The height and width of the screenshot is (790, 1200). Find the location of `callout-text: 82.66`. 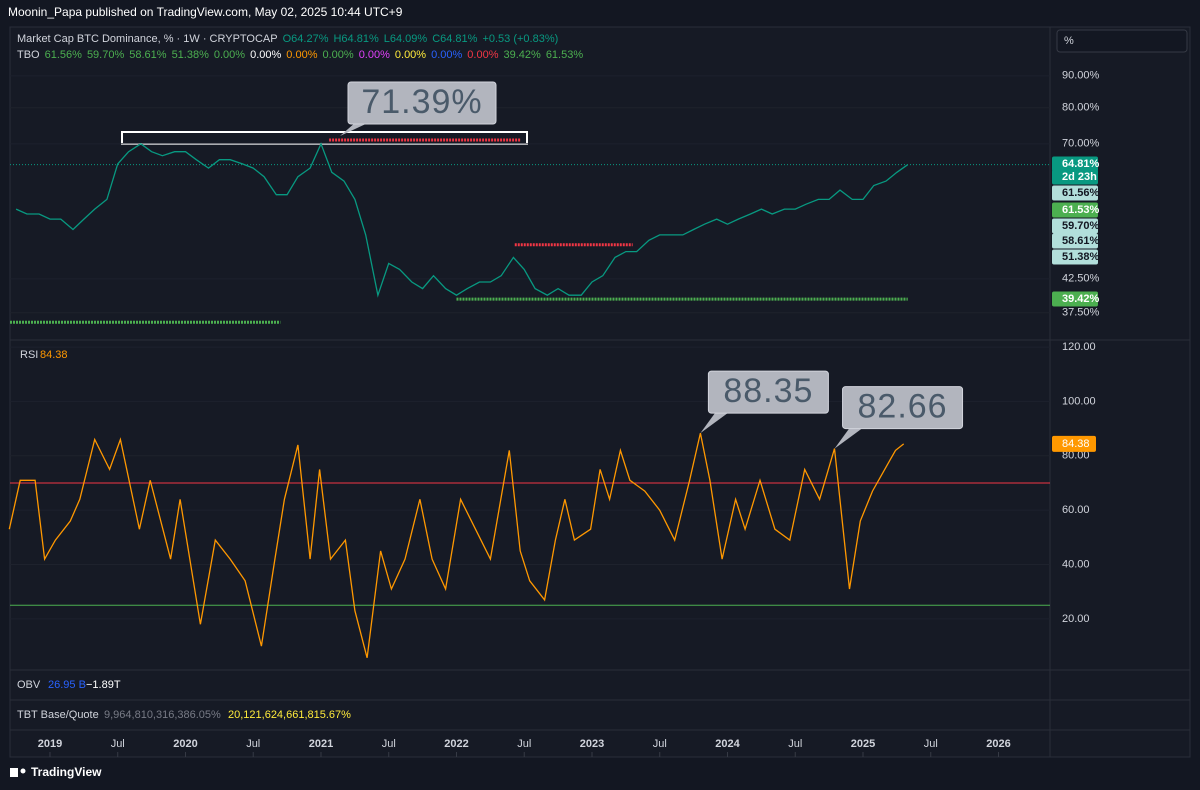

callout-text: 82.66 is located at coordinates (903, 407).